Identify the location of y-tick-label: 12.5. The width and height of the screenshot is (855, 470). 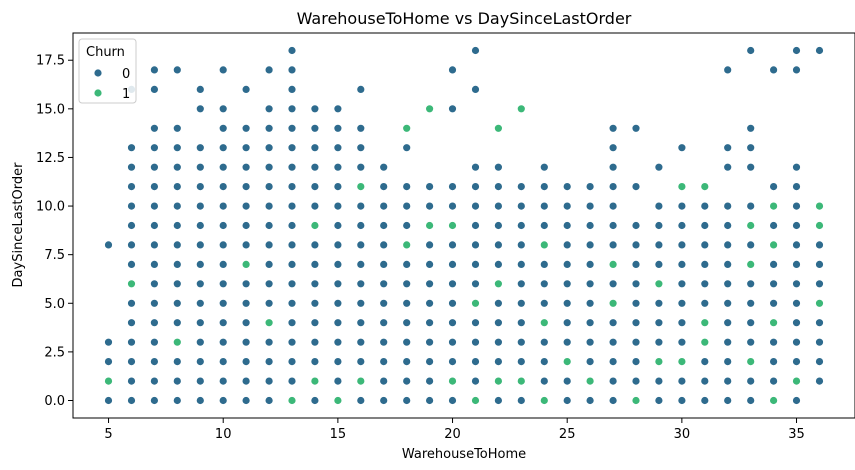
(50, 158).